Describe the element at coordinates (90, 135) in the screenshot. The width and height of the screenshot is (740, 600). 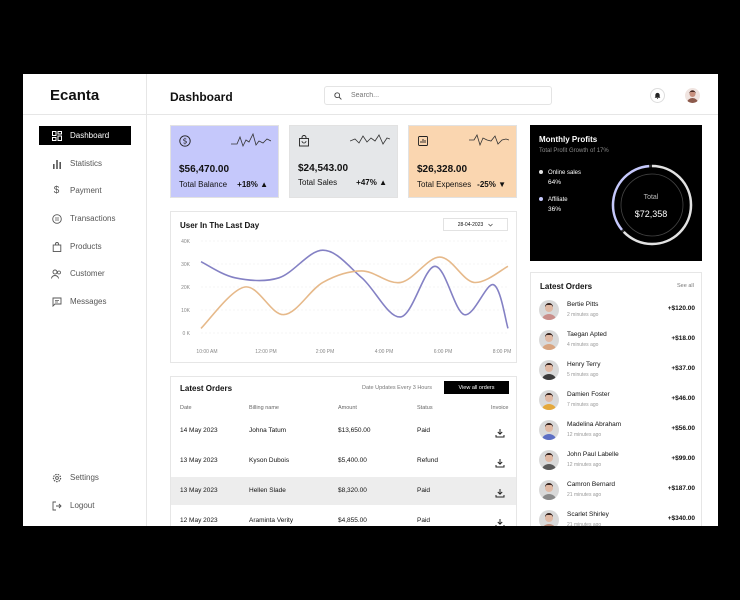
I see `sidebar-item-label: Dashboard` at that location.